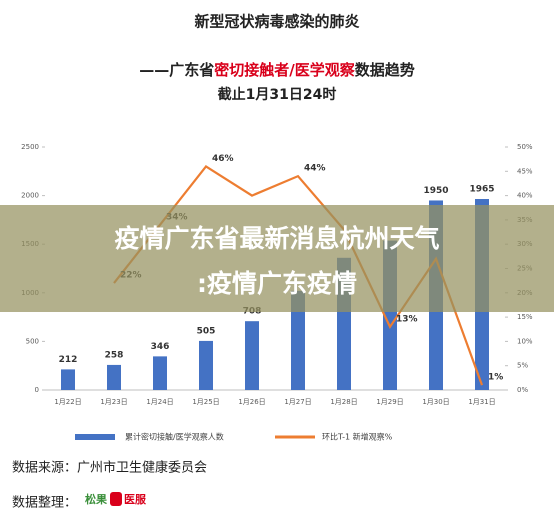 Image resolution: width=554 pixels, height=519 pixels. Describe the element at coordinates (525, 341) in the screenshot. I see `y2-tick-label: 10%` at that location.